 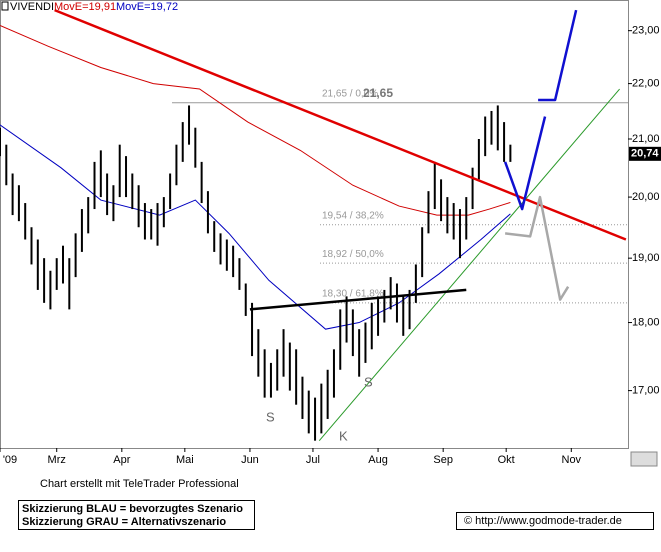 I want to click on legend-line: Skizzierung GRAU = Alternativszenario, so click(x=124, y=522).